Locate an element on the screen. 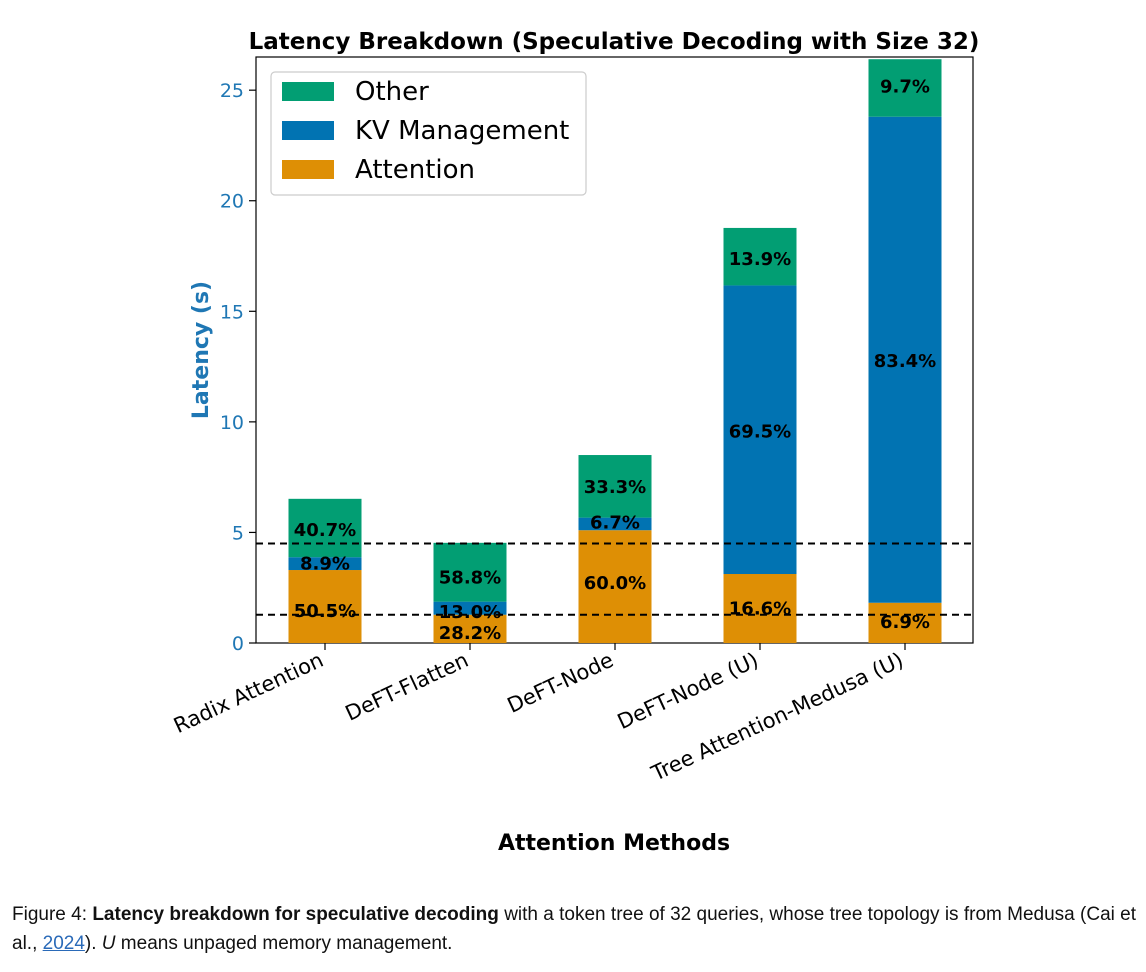 This screenshot has width=1146, height=972. x-tick-label: DeFT-Node is located at coordinates (561, 683).